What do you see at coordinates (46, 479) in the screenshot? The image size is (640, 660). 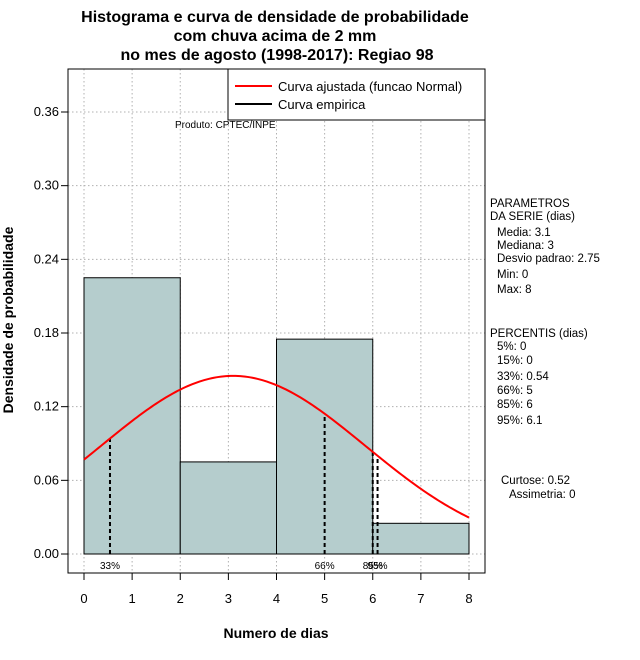 I see `y-tick-label-1: 0.06` at bounding box center [46, 479].